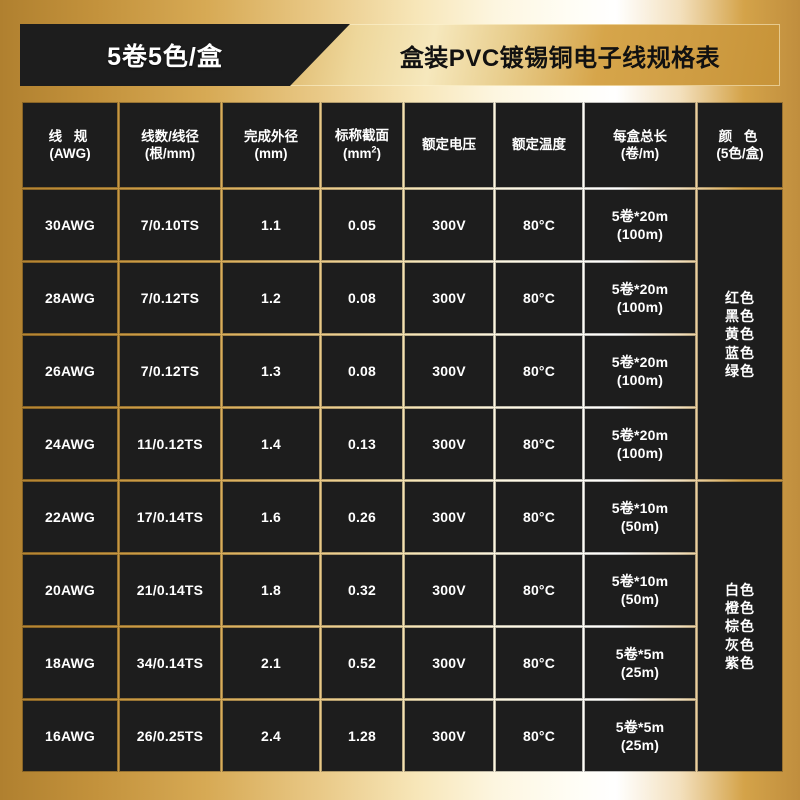  What do you see at coordinates (560, 58) in the screenshot?
I see `page-title: 盒装PVC镀锡铜电子线规格表` at bounding box center [560, 58].